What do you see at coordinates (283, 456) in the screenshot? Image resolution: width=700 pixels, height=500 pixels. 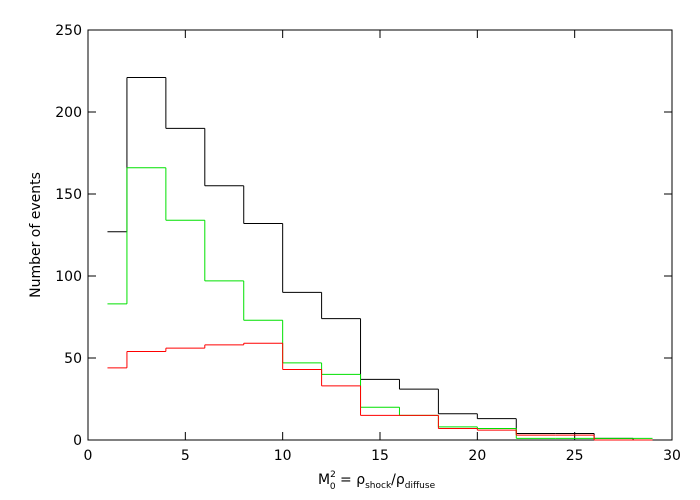 I see `x-tick-label: 10` at bounding box center [283, 456].